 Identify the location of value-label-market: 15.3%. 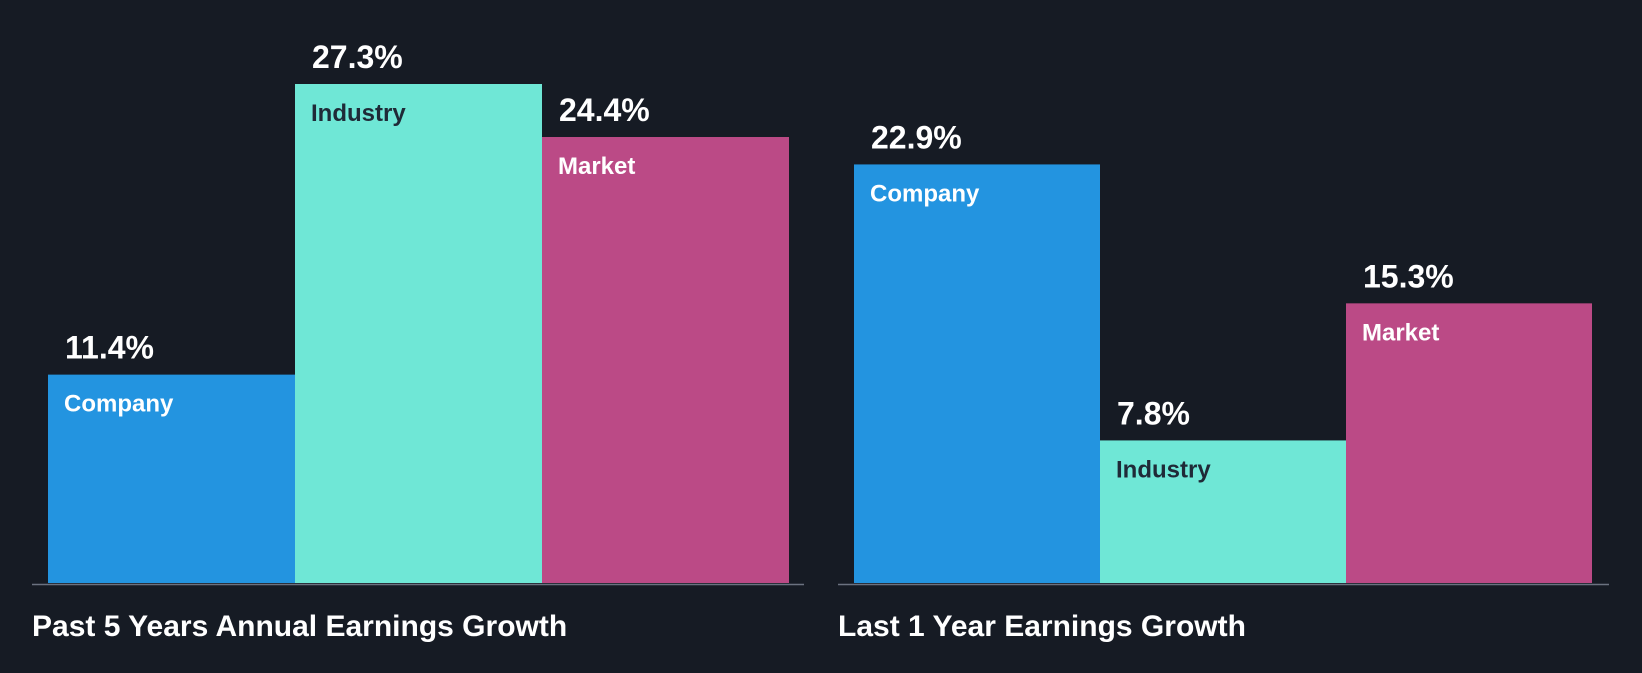
(1408, 276).